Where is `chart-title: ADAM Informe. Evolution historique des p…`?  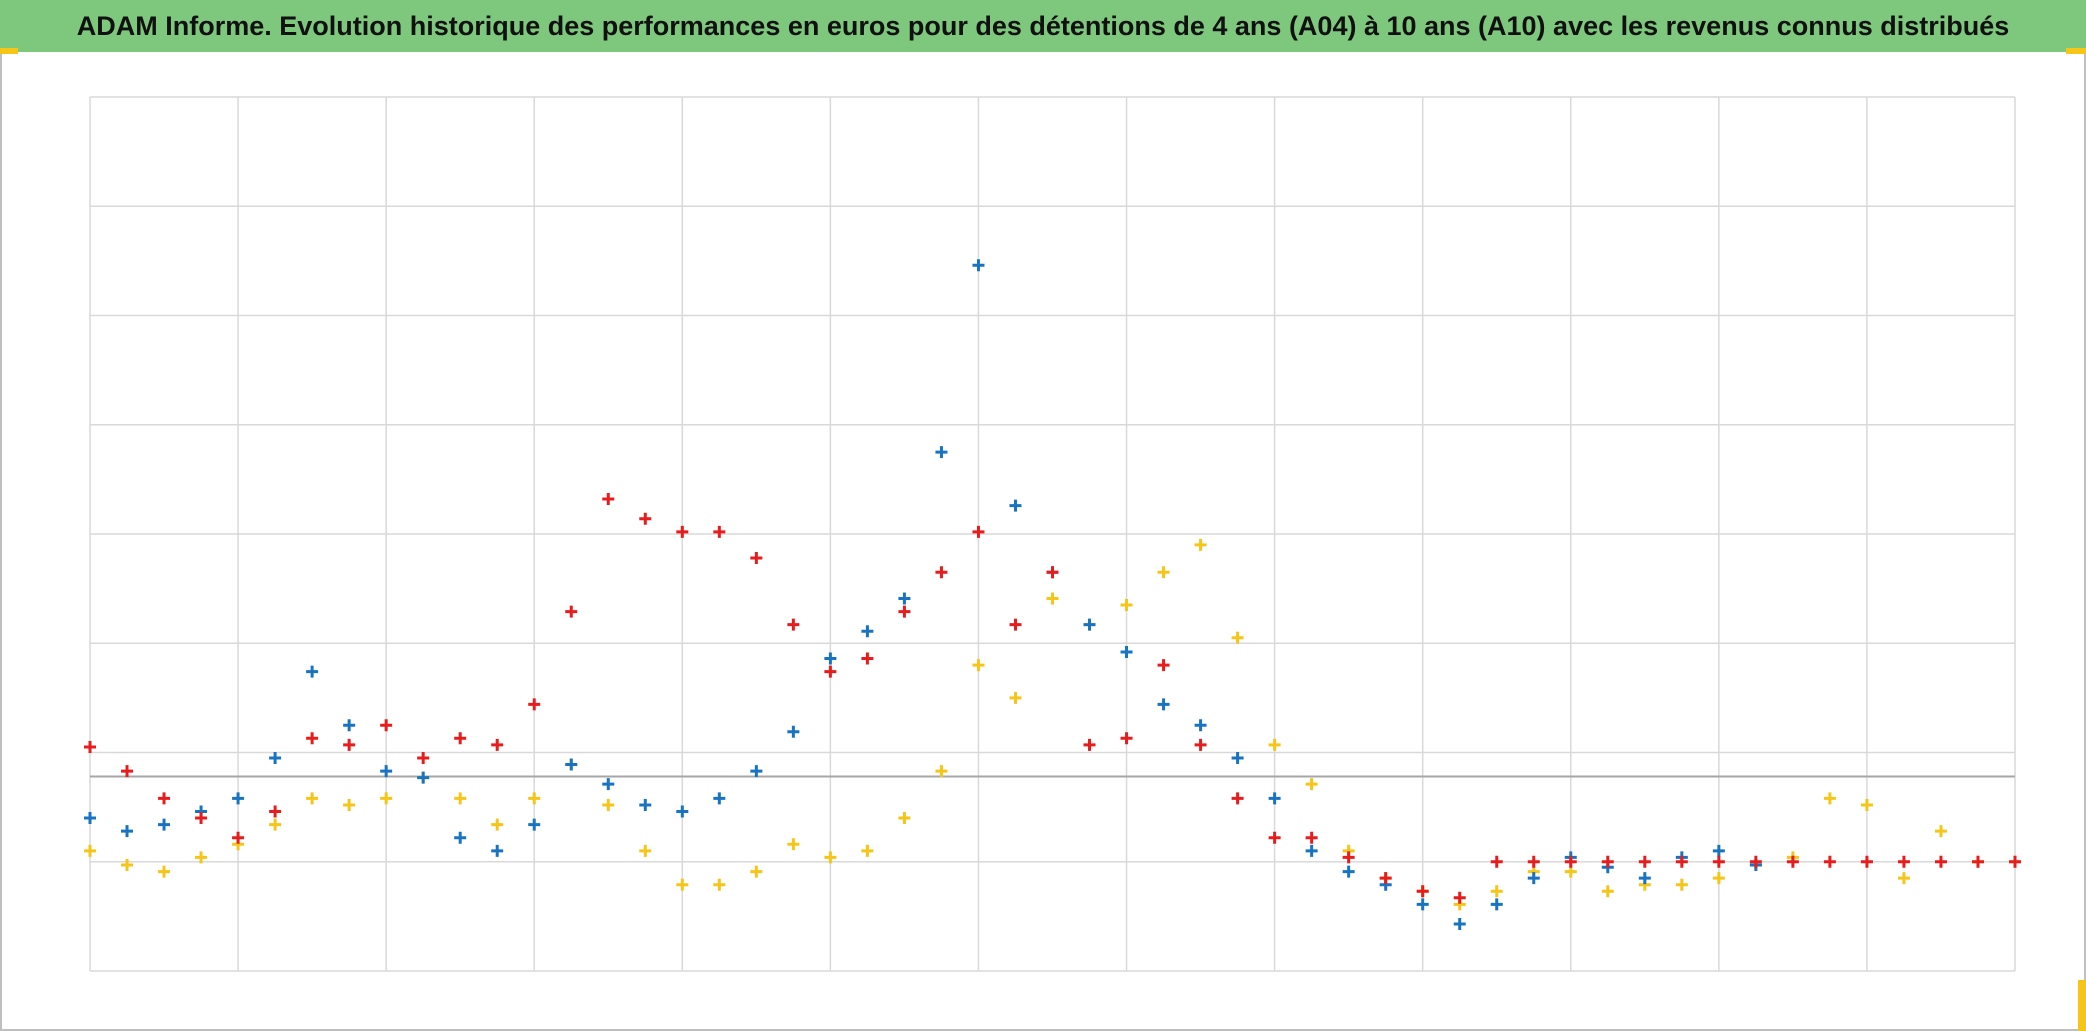 chart-title: ADAM Informe. Evolution historique des p… is located at coordinates (1043, 26).